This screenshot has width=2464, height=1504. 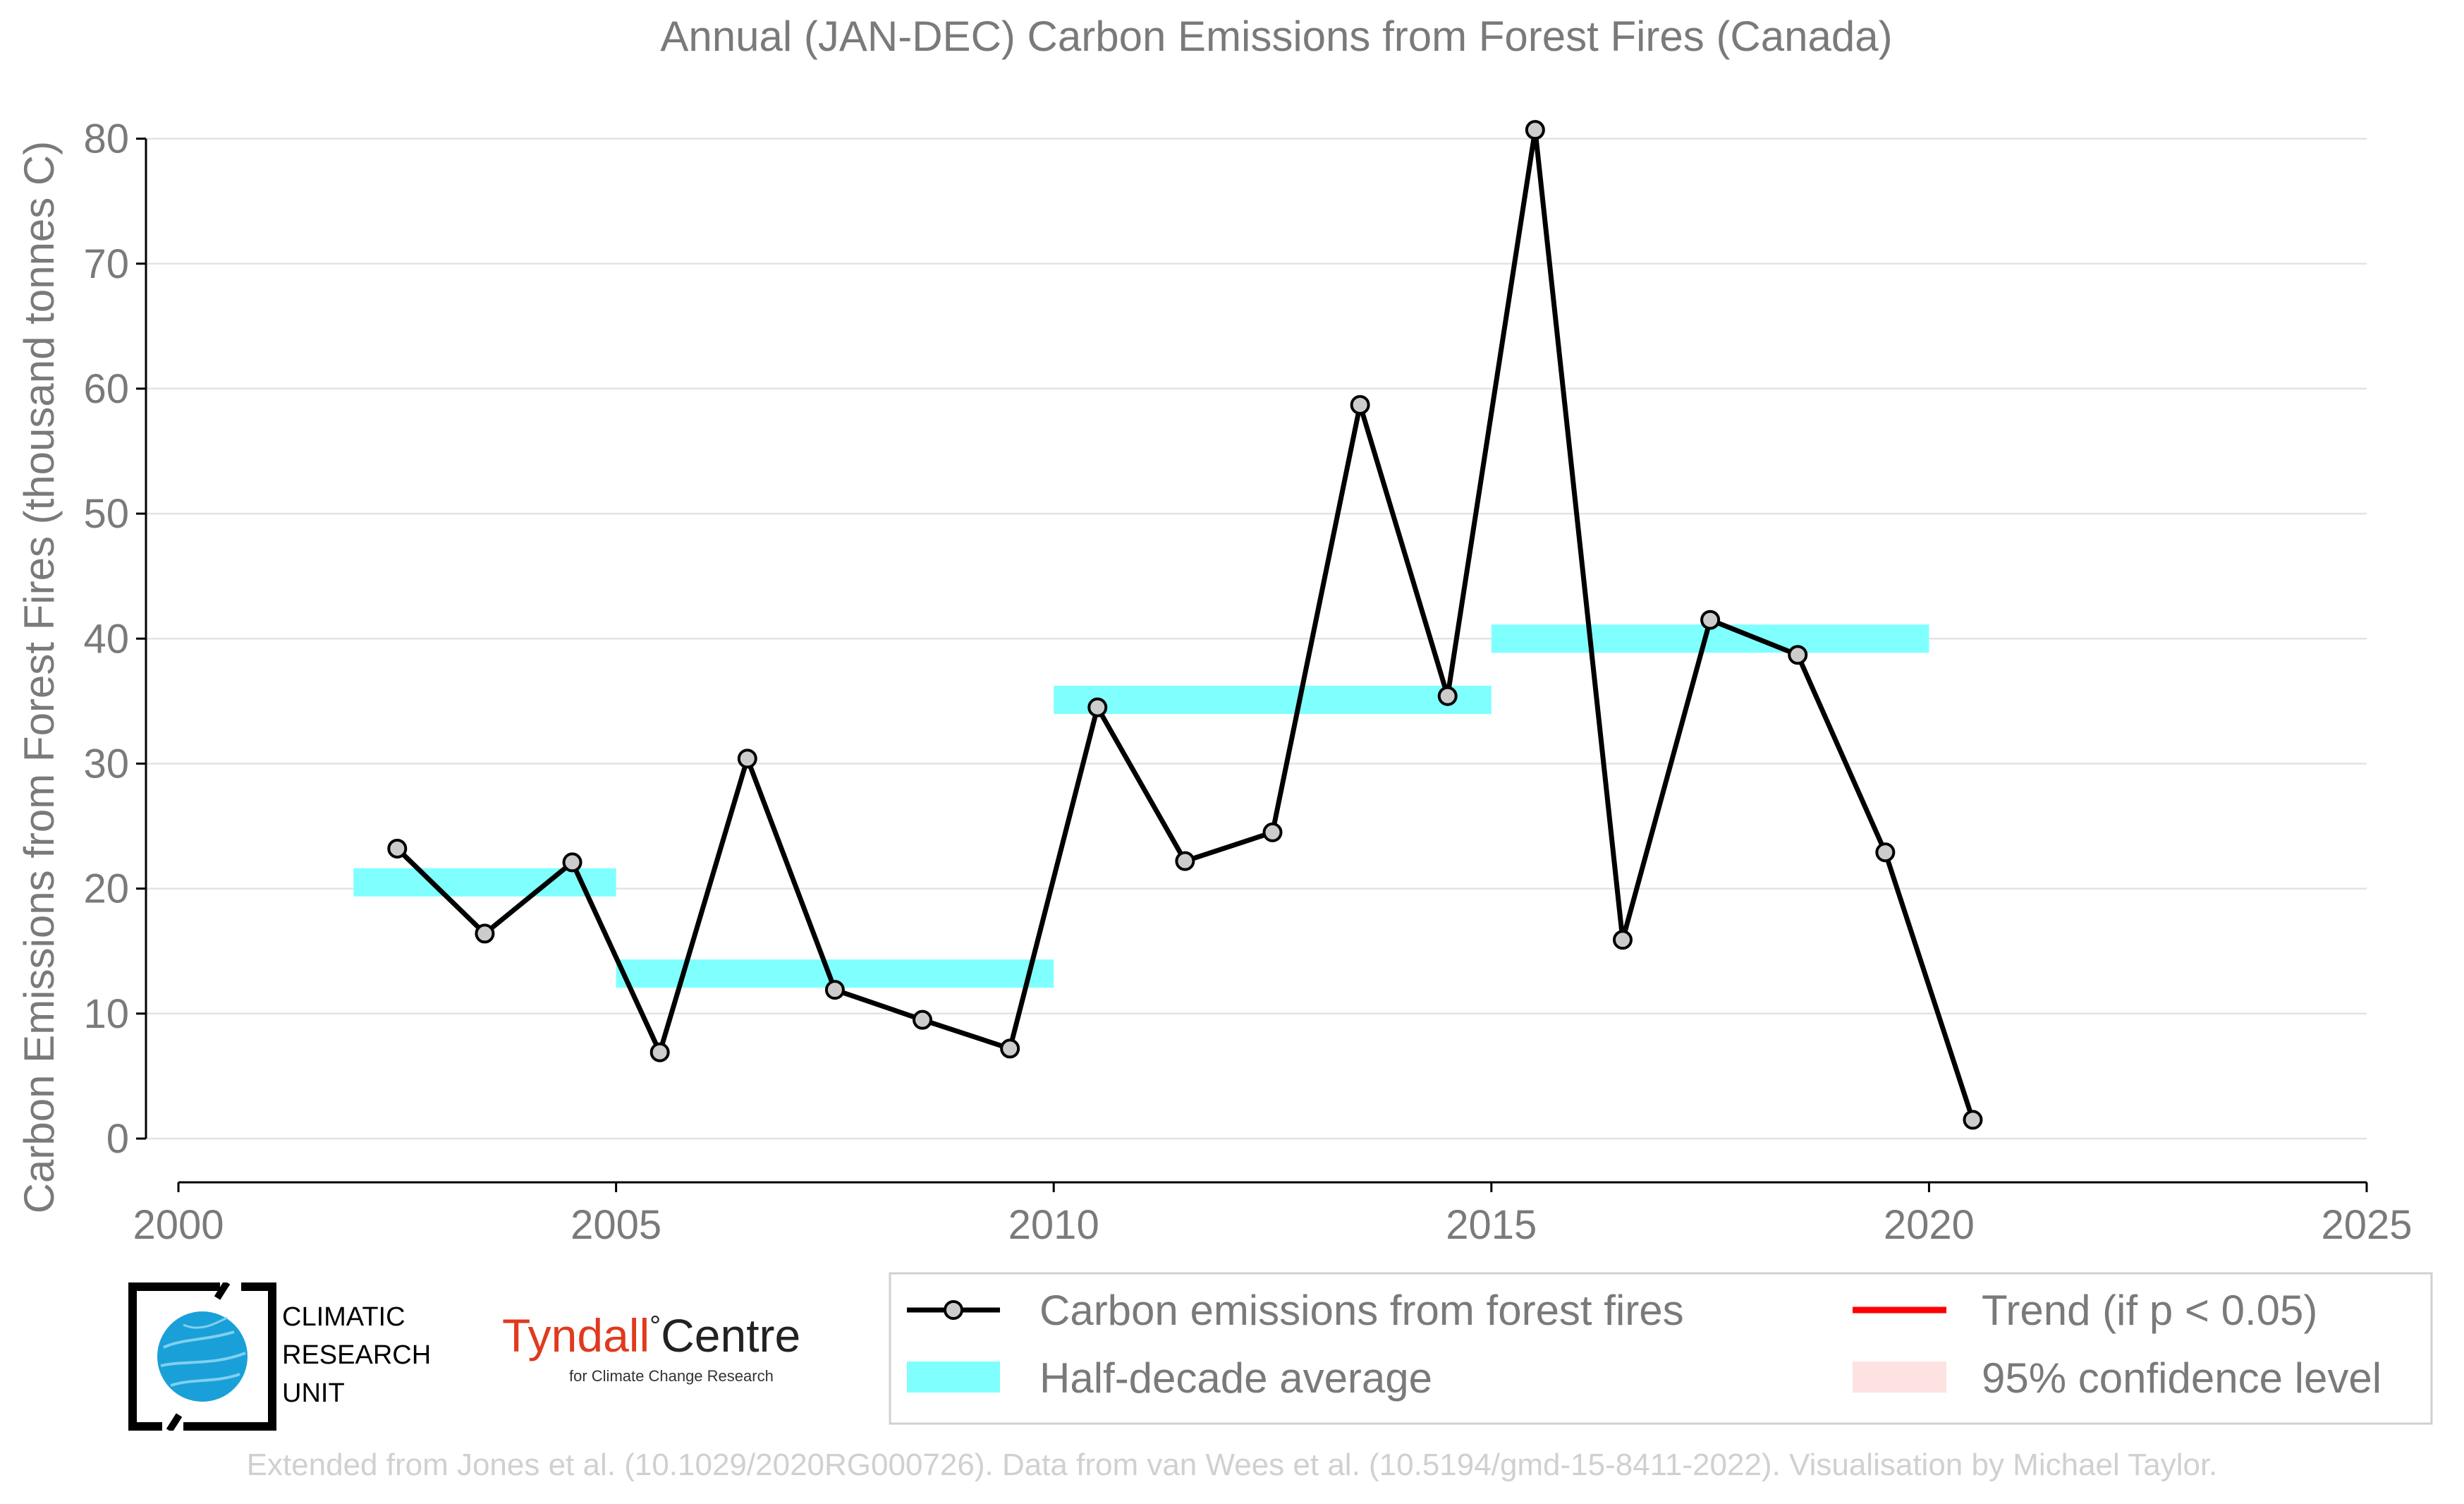 I want to click on data-point-2018, so click(x=1798, y=655).